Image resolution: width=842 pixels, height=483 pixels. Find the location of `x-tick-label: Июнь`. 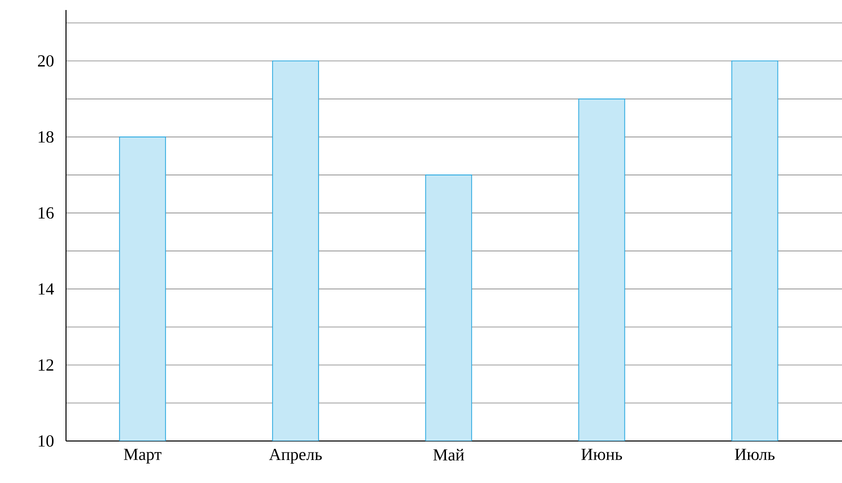

x-tick-label: Июнь is located at coordinates (601, 454).